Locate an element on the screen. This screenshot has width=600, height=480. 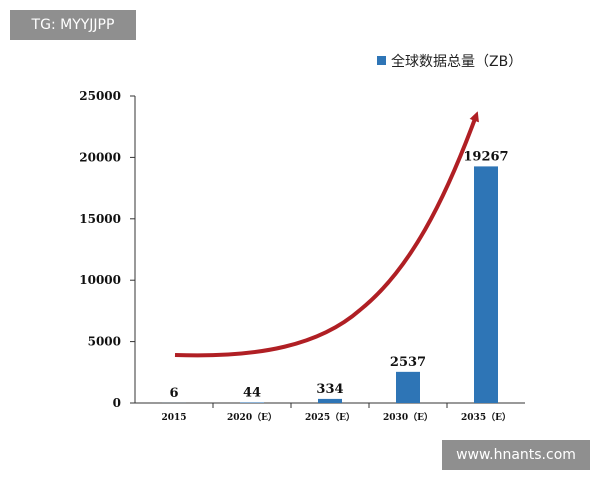
y-tick-label: 25000 is located at coordinates (100, 96).